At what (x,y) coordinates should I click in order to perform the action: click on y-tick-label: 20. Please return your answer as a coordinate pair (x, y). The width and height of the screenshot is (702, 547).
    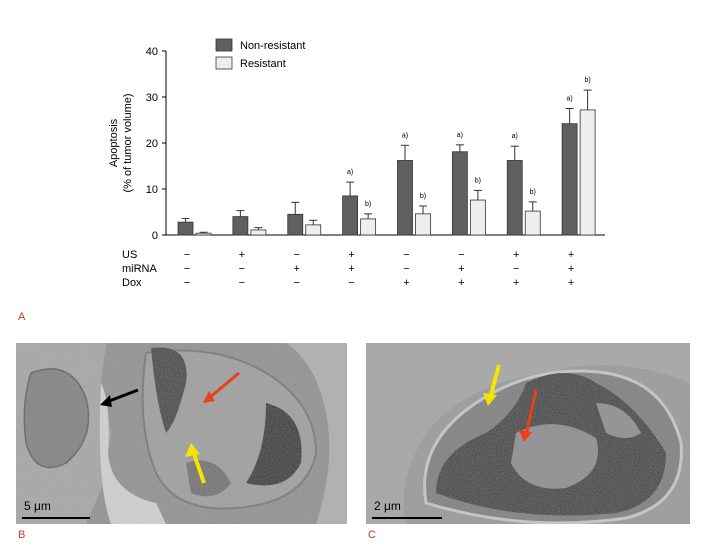
    Looking at the image, I should click on (152, 144).